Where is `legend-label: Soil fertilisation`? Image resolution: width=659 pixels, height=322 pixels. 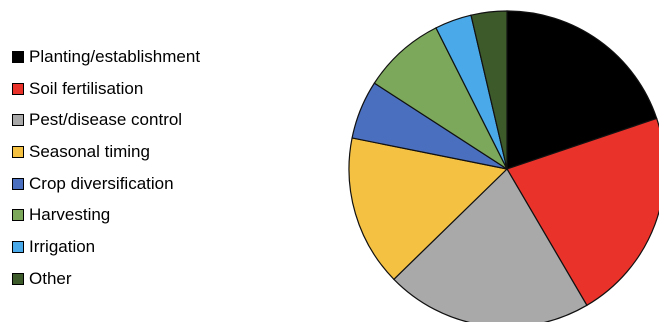
legend-label: Soil fertilisation is located at coordinates (86, 88).